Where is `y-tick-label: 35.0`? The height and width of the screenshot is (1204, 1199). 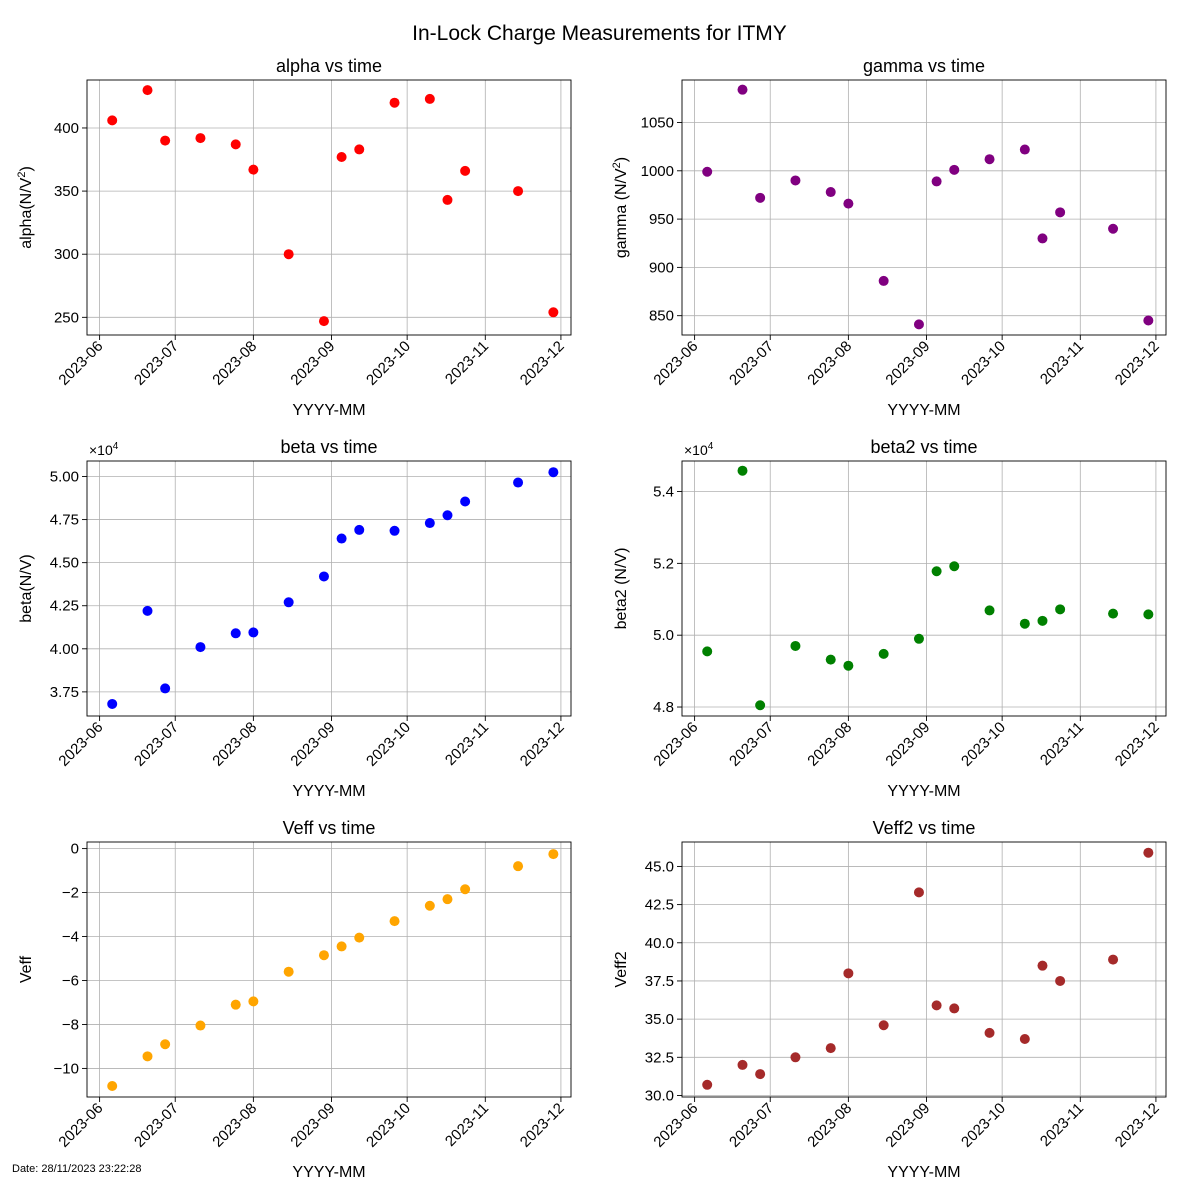 y-tick-label: 35.0 is located at coordinates (659, 1019).